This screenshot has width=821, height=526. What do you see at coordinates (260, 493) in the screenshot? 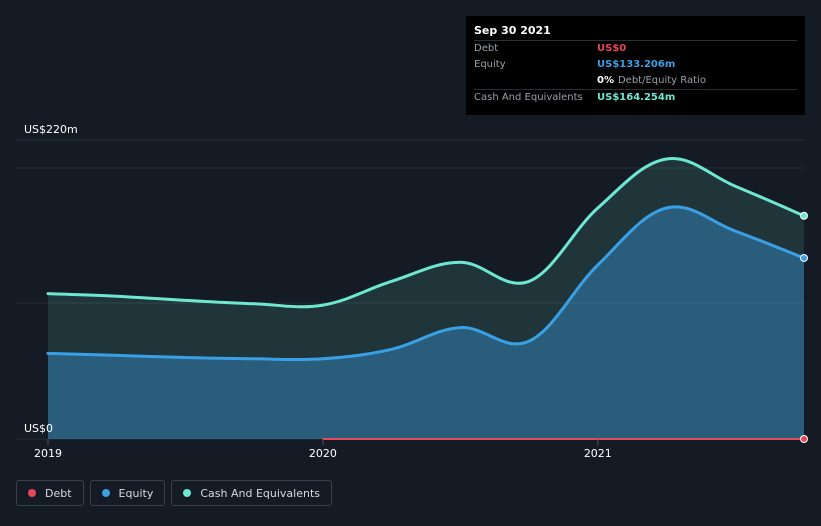
I see `legend-cash-label: Cash And Equivalents` at bounding box center [260, 493].